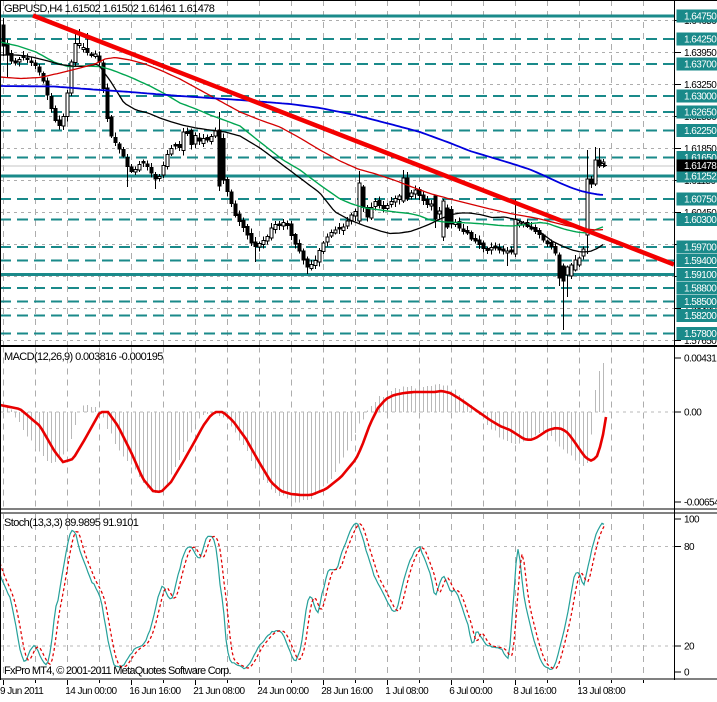 The image size is (717, 702). What do you see at coordinates (692, 520) in the screenshot?
I see `svg-text: 100` at bounding box center [692, 520].